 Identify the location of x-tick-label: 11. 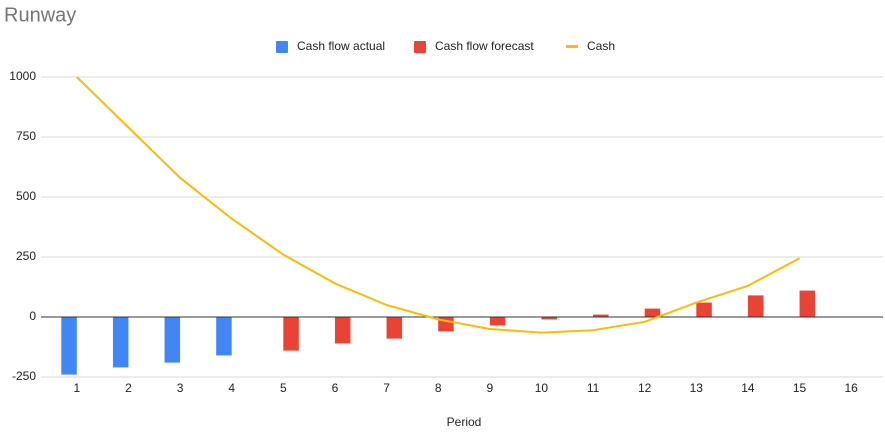
(593, 388).